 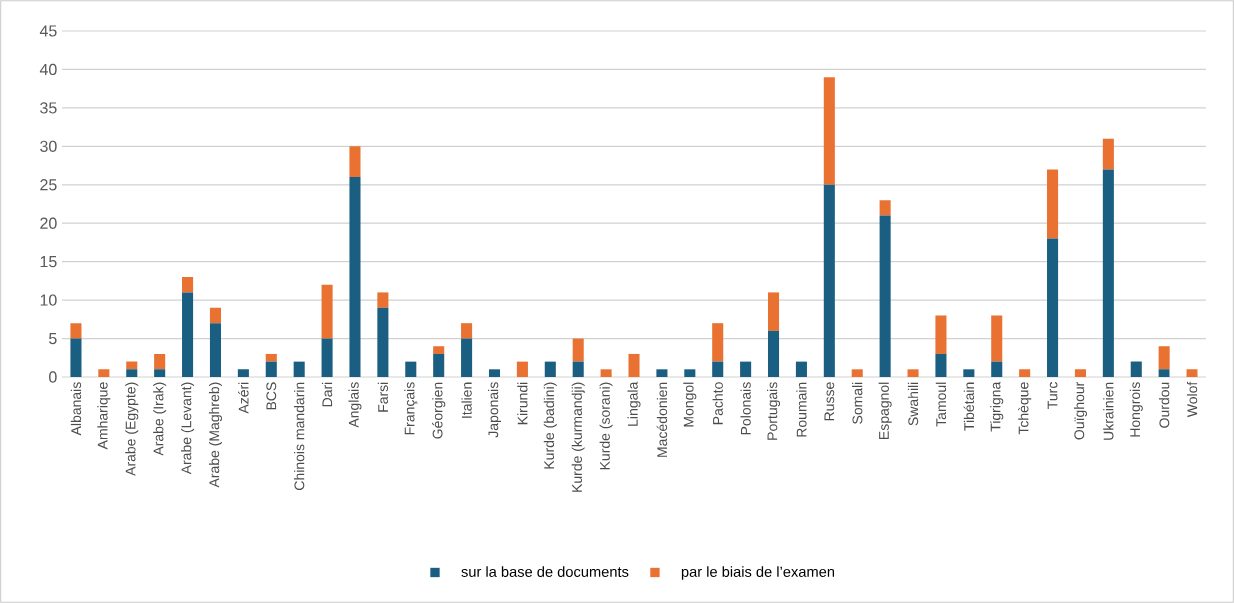 I want to click on x-tick-label: Pachto, so click(x=717, y=403).